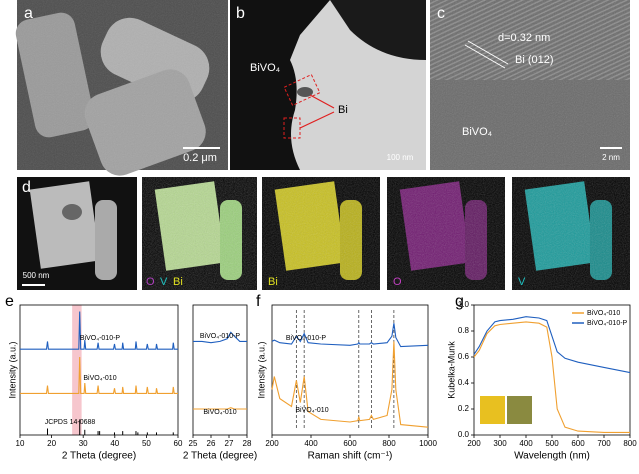  I want to click on y-tick-label: 0.0, so click(464, 434).